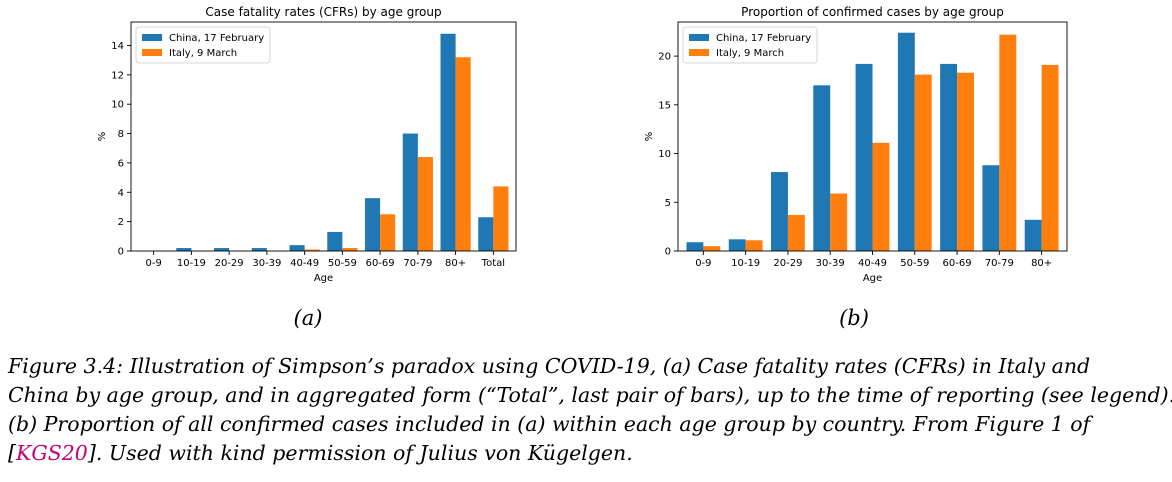 Image resolution: width=1172 pixels, height=482 pixels. Describe the element at coordinates (121, 222) in the screenshot. I see `y-tick-label: 2` at that location.